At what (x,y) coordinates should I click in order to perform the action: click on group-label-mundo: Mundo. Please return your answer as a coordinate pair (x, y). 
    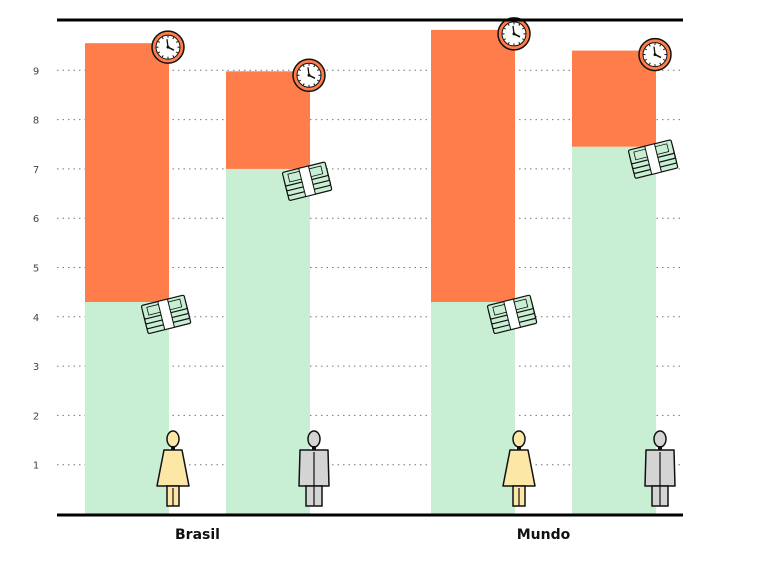
    Looking at the image, I should click on (544, 535).